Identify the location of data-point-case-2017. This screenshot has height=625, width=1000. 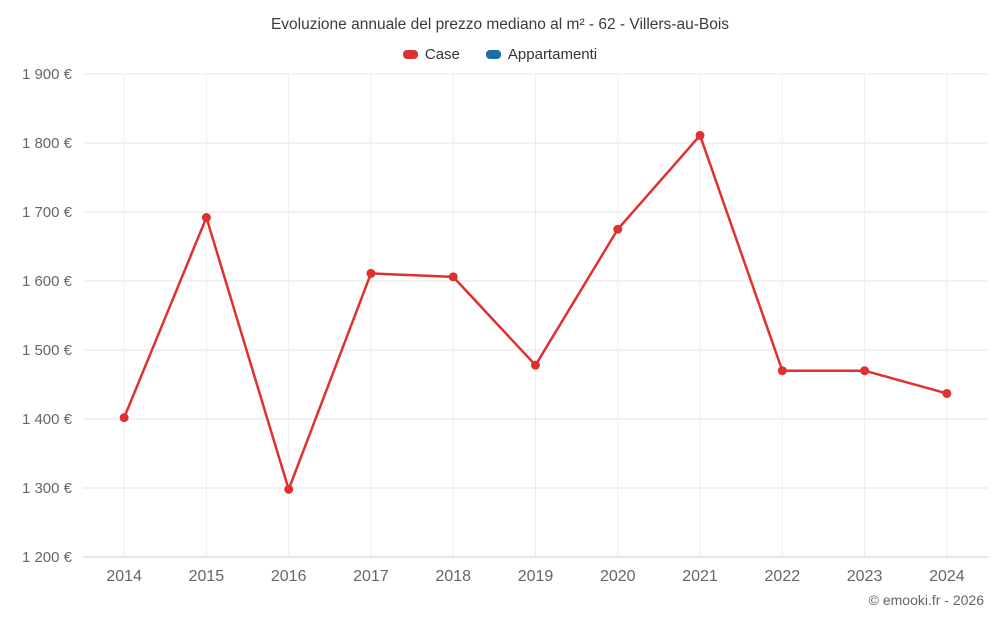
(371, 273).